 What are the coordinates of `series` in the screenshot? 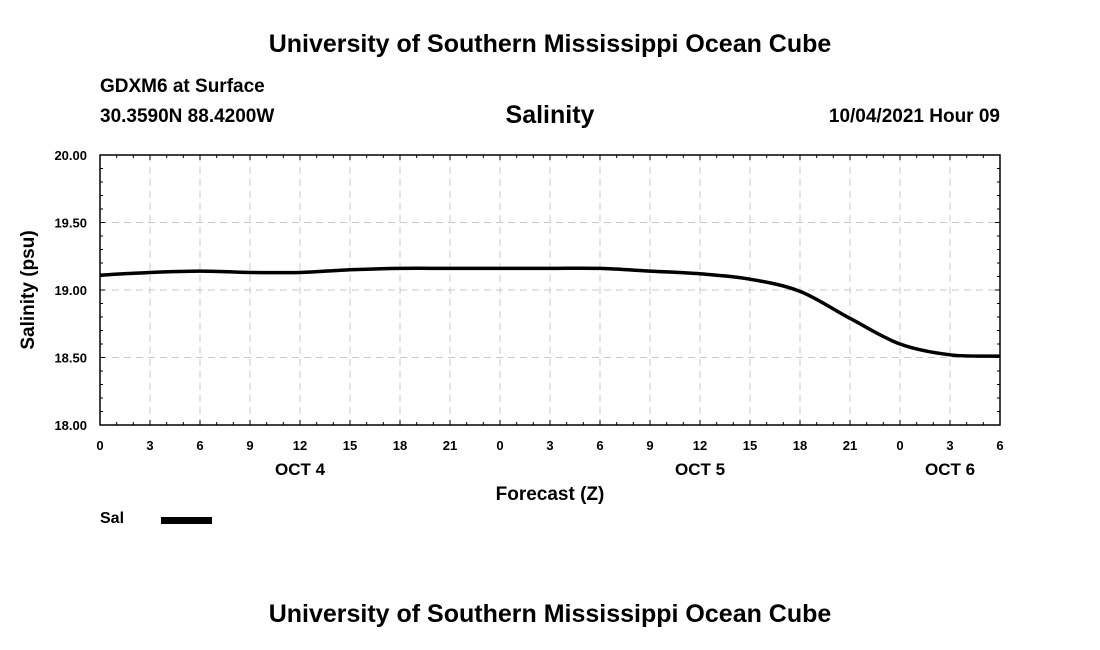 It's located at (550, 312).